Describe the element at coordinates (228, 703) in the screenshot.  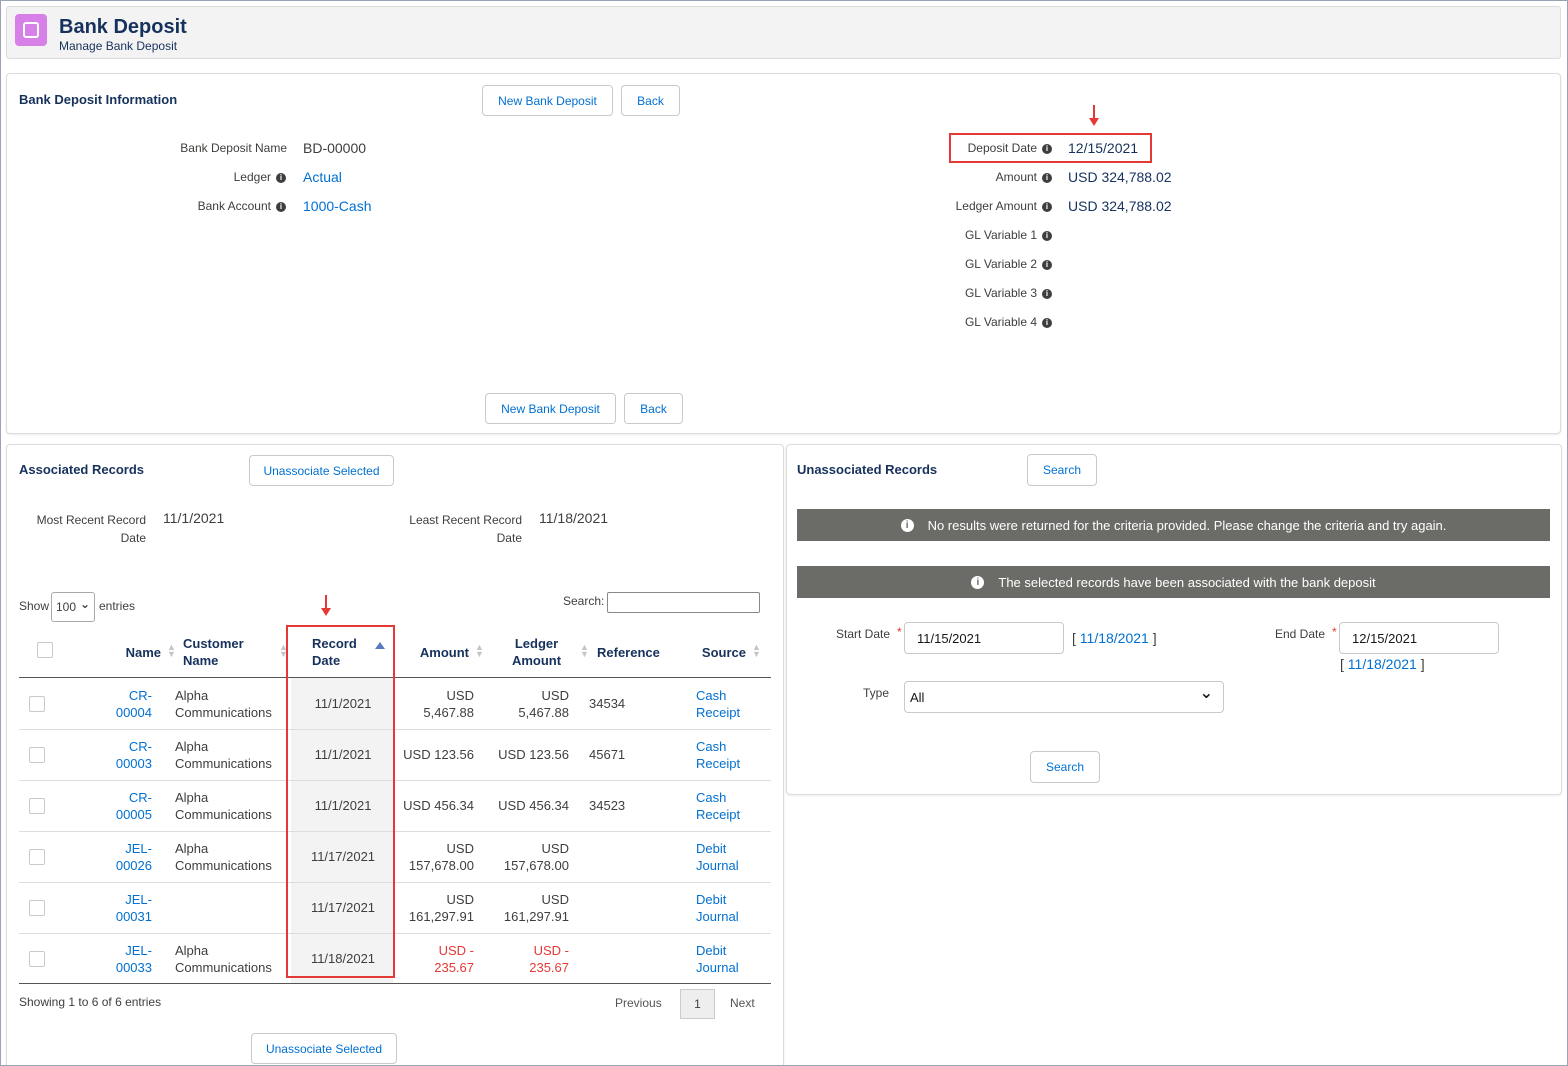
I see `table-cell: Alpha Communications` at that location.